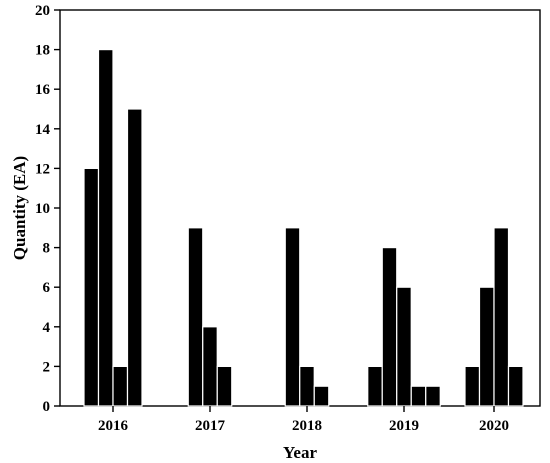 The width and height of the screenshot is (550, 463). What do you see at coordinates (42, 11) in the screenshot?
I see `y-tick-label: 20` at bounding box center [42, 11].